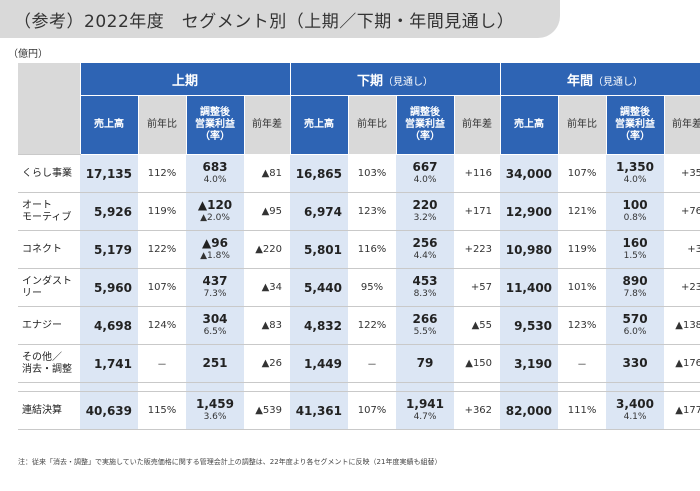 This screenshot has width=700, height=491. I want to click on op-rate: 6.5%, so click(215, 331).